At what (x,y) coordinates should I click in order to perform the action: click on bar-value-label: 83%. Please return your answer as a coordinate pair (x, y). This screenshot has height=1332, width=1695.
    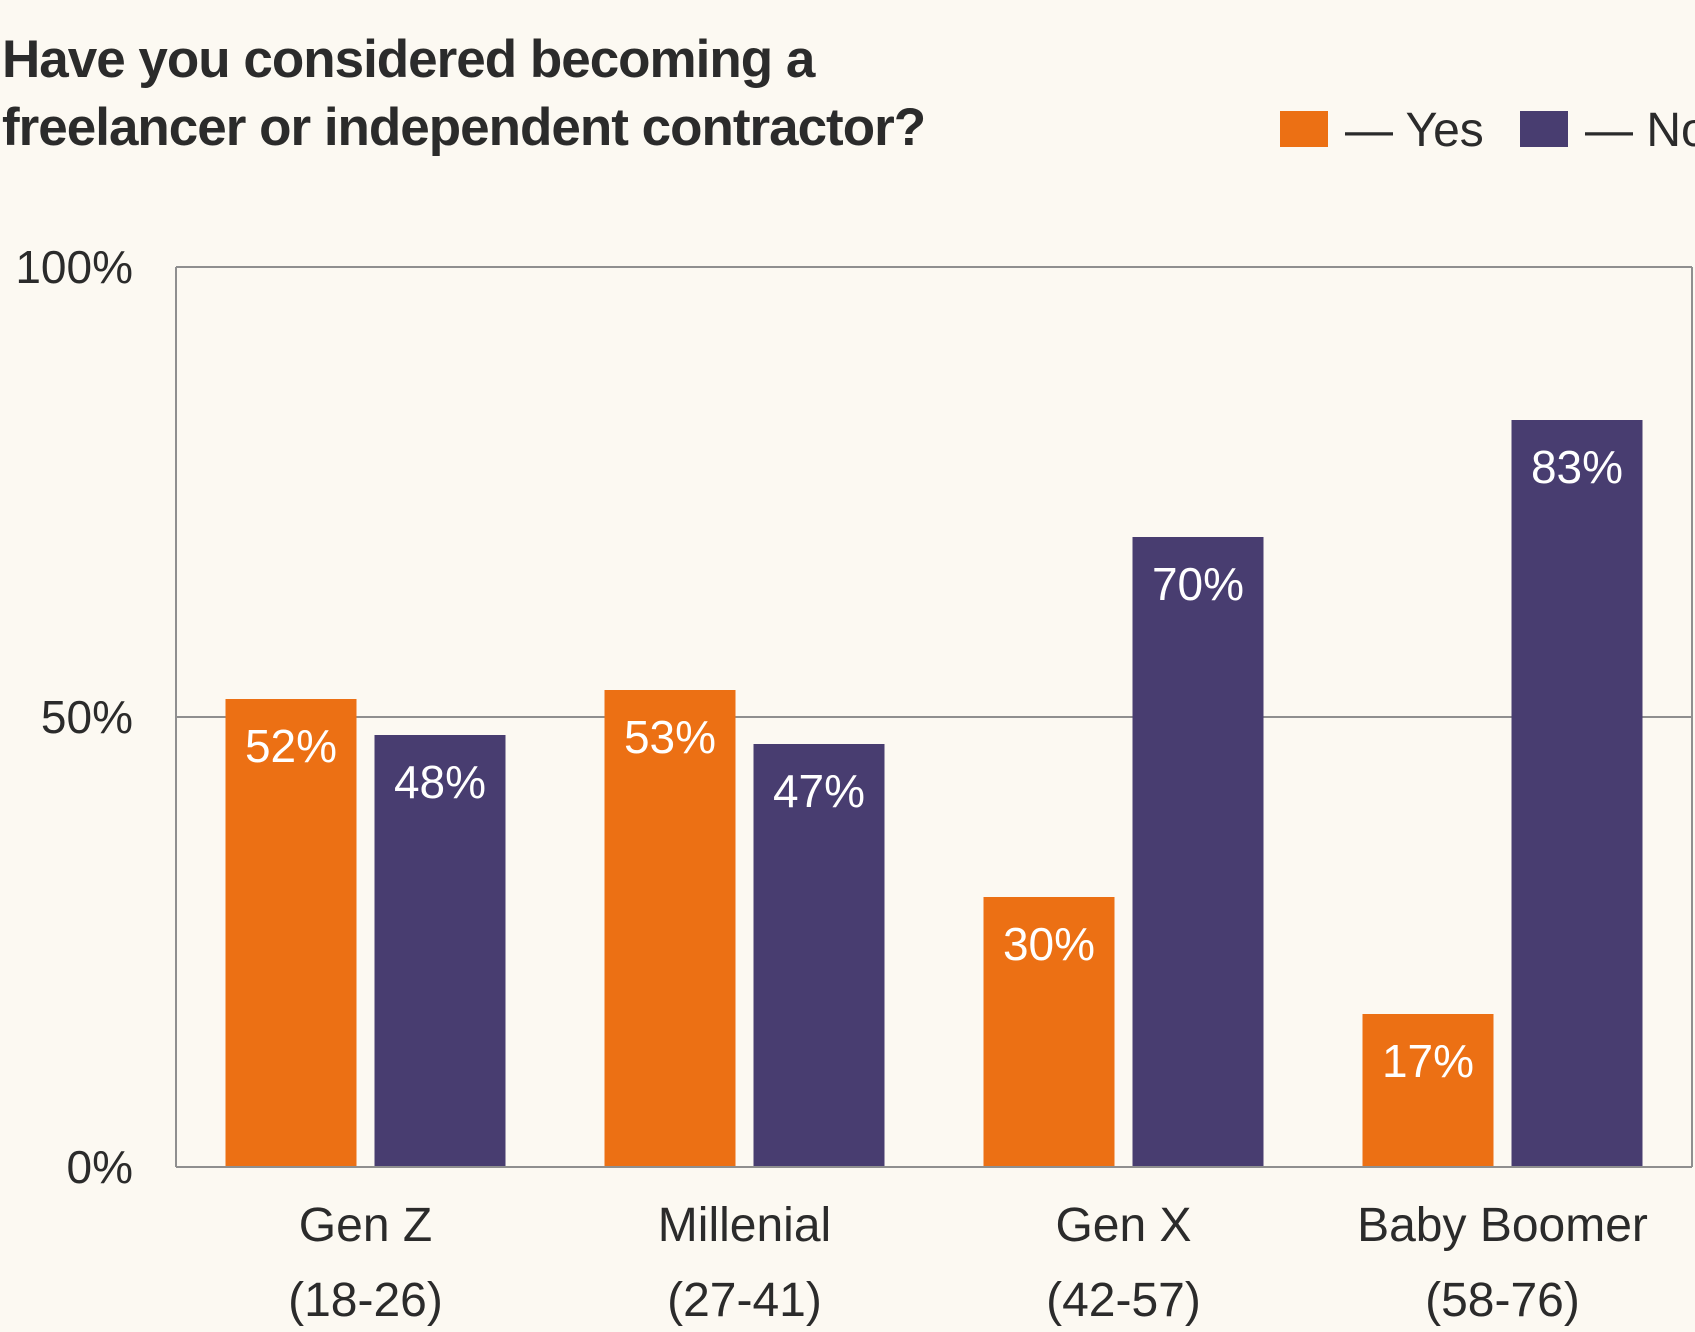
    Looking at the image, I should click on (1577, 467).